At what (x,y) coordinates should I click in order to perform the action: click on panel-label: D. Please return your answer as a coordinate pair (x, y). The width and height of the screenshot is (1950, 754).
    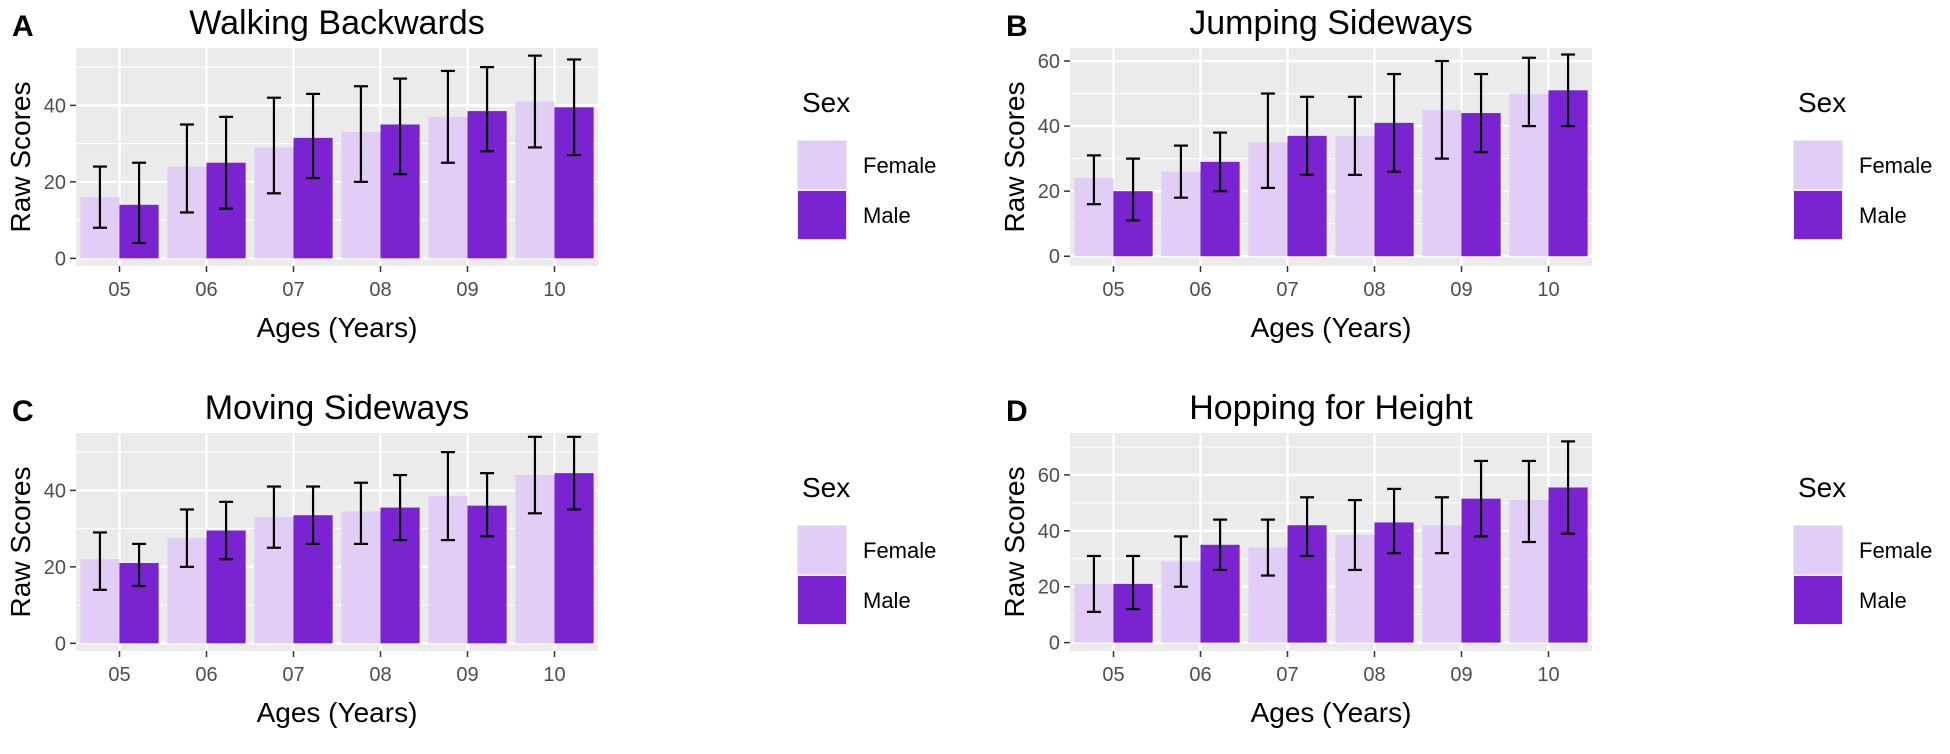
    Looking at the image, I should click on (1017, 411).